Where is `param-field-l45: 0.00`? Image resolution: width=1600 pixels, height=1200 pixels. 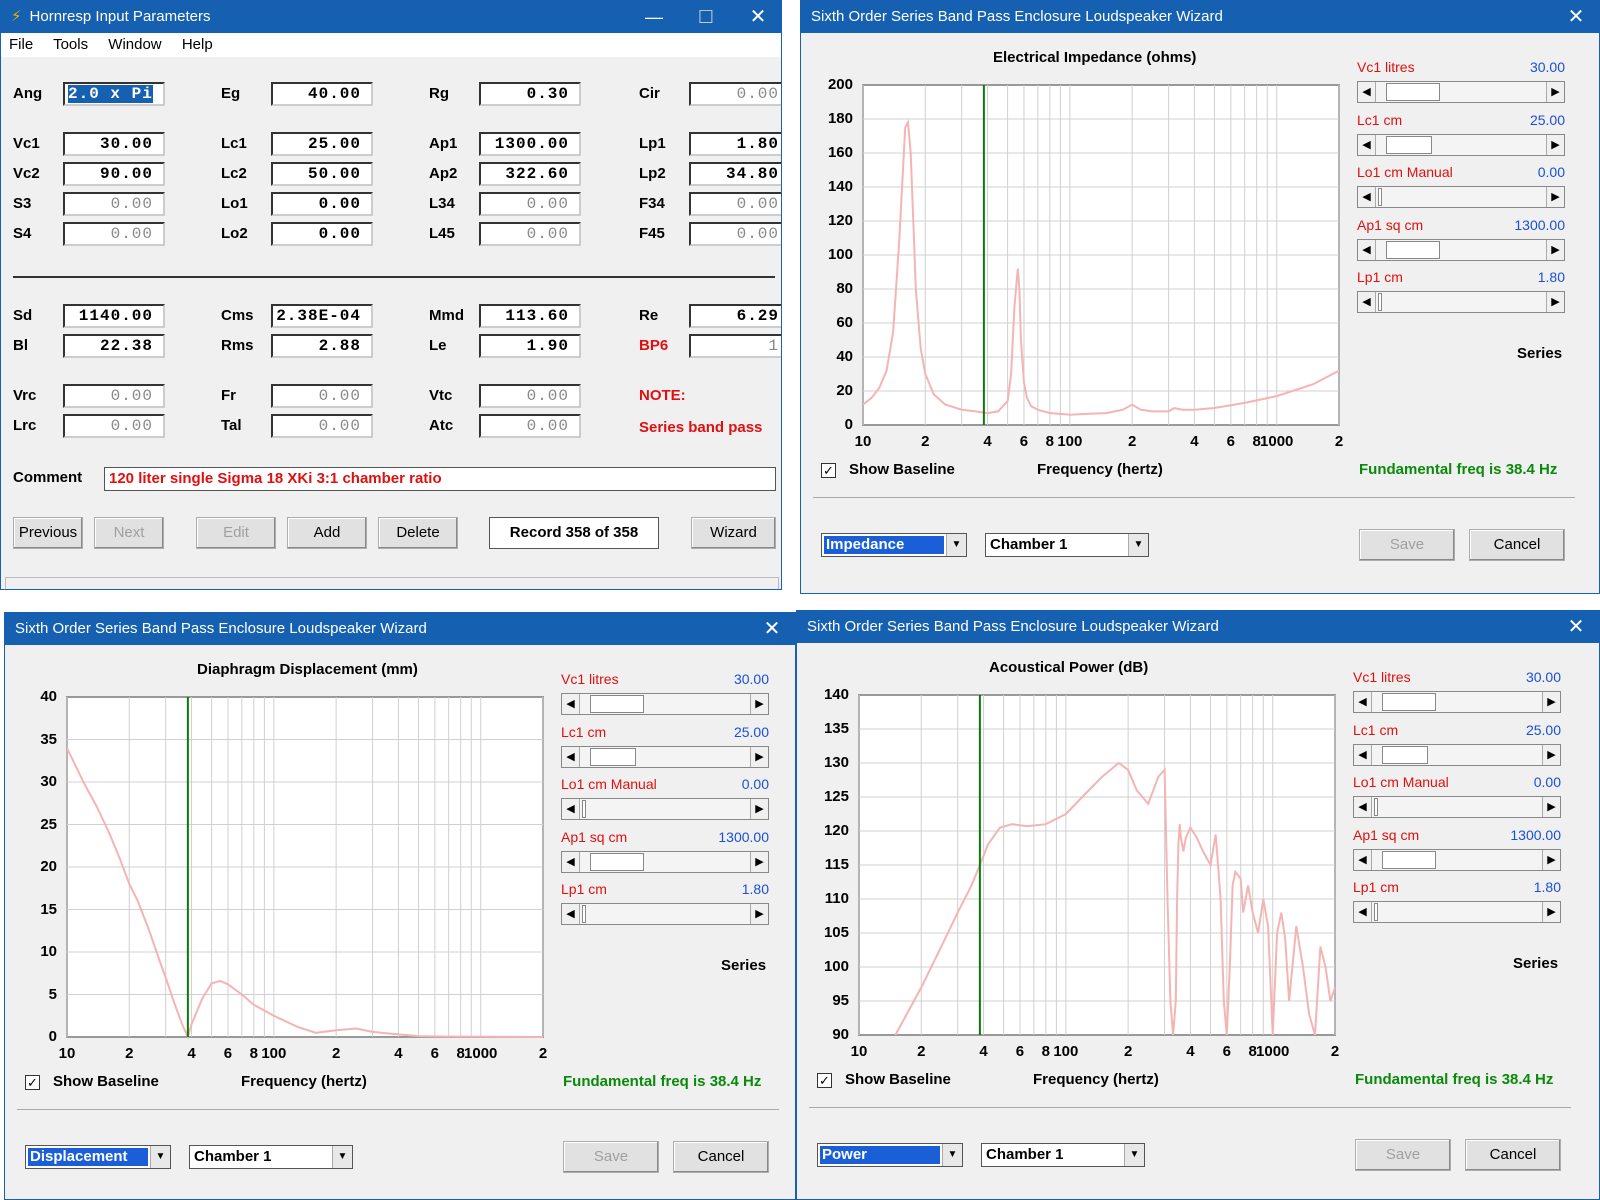
param-field-l45: 0.00 is located at coordinates (530, 234).